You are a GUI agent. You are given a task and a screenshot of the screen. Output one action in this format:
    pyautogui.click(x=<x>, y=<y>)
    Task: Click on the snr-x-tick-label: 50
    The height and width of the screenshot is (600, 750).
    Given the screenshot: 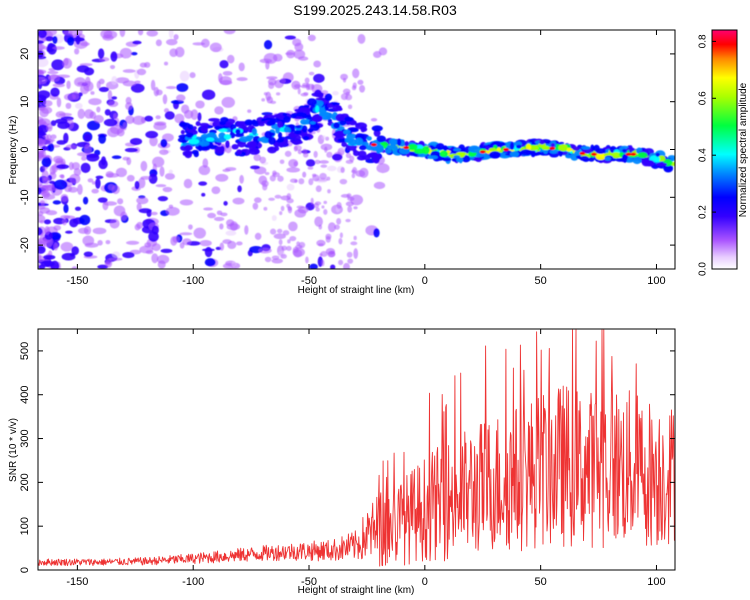 What is the action you would take?
    pyautogui.click(x=541, y=582)
    